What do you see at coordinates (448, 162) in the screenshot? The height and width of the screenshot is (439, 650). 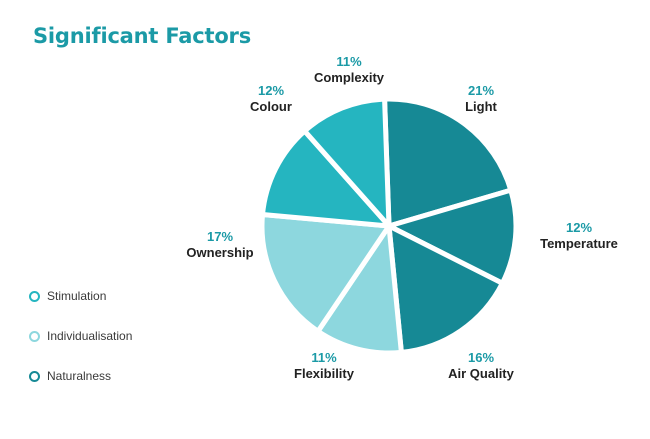 I see `pie-slice-light` at bounding box center [448, 162].